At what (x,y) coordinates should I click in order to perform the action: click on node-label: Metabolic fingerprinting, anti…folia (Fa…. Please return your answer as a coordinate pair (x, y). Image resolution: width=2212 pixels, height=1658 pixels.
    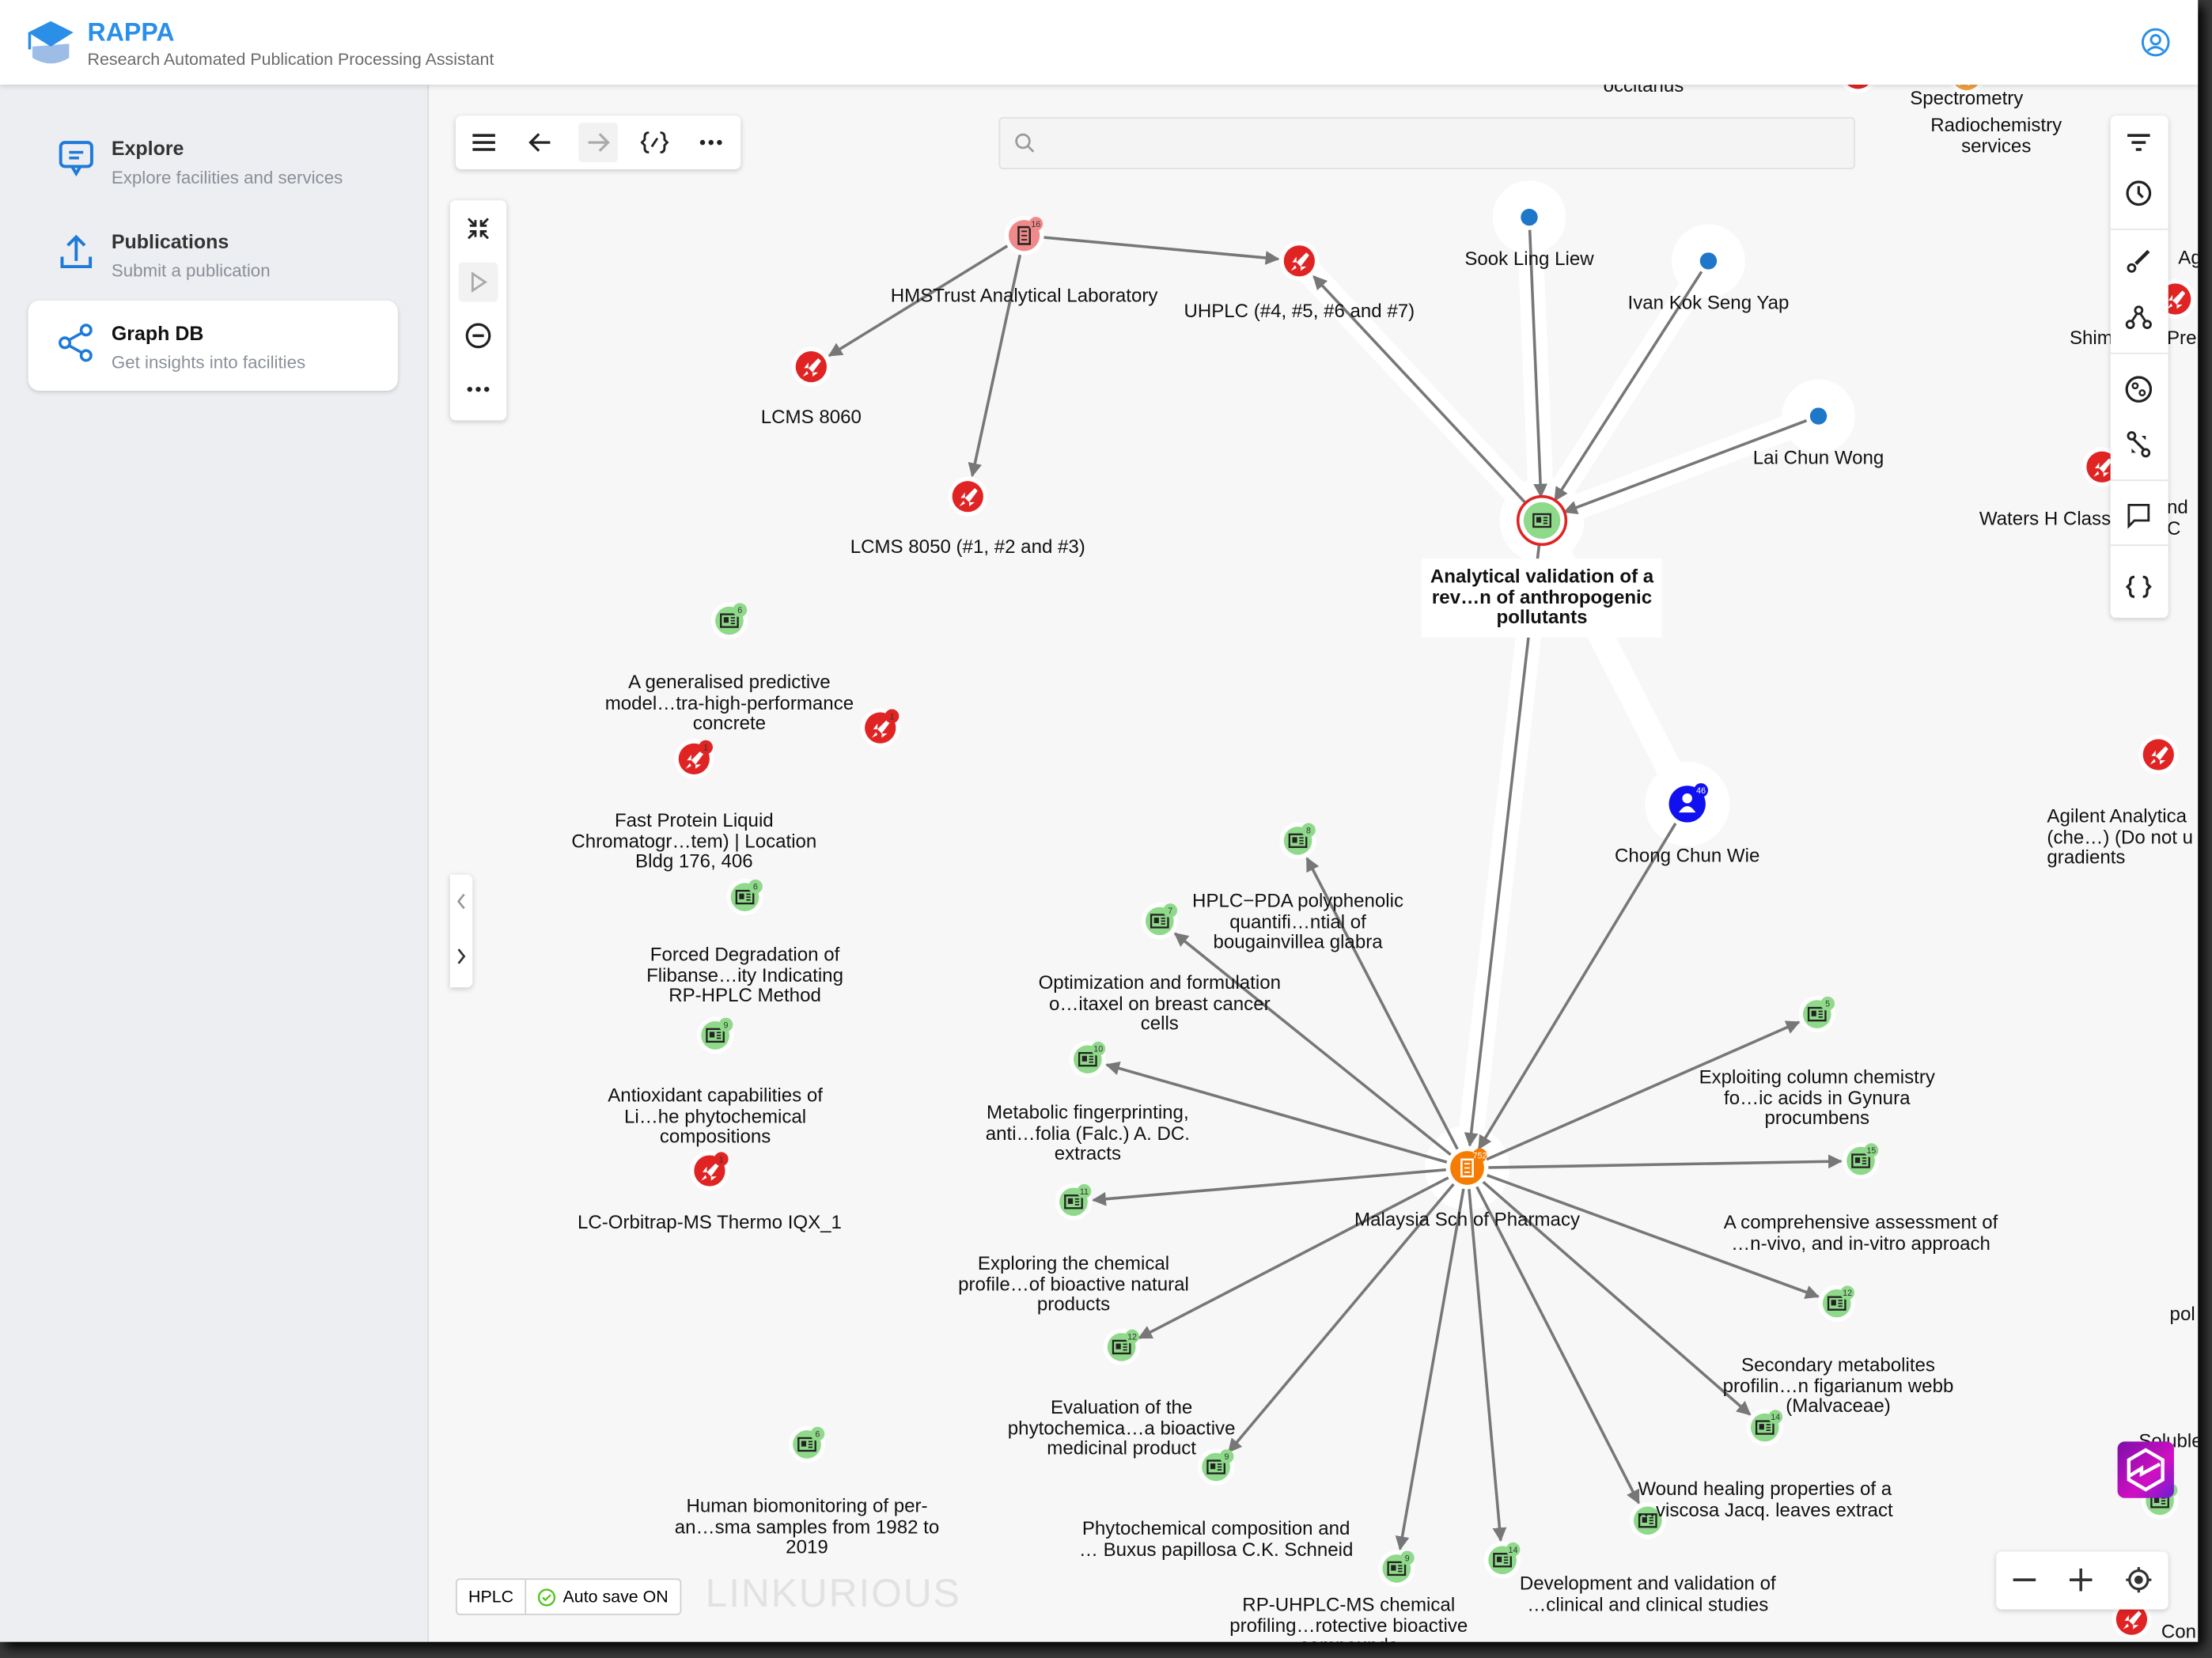
    Looking at the image, I should click on (1087, 1132).